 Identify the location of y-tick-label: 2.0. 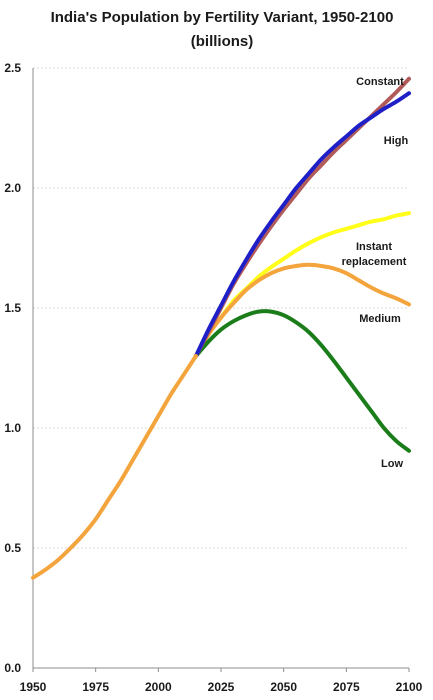
(12, 188).